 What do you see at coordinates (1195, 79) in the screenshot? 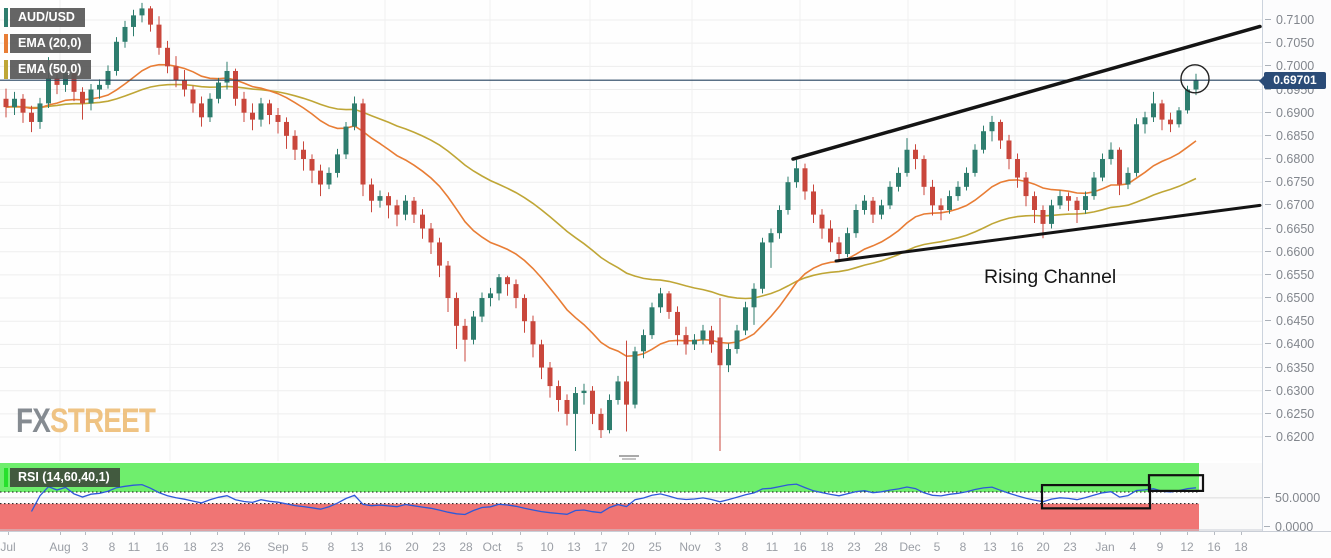
I see `breakout-circle-annotation` at bounding box center [1195, 79].